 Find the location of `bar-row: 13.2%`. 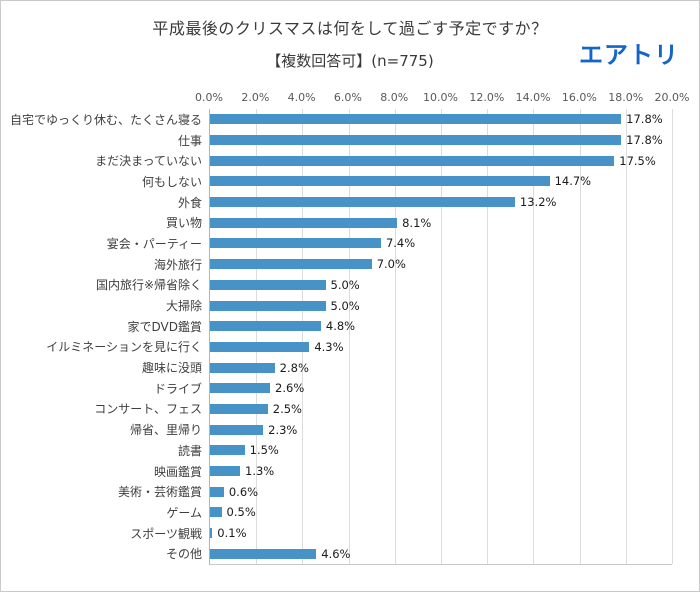

bar-row: 13.2% is located at coordinates (441, 202).